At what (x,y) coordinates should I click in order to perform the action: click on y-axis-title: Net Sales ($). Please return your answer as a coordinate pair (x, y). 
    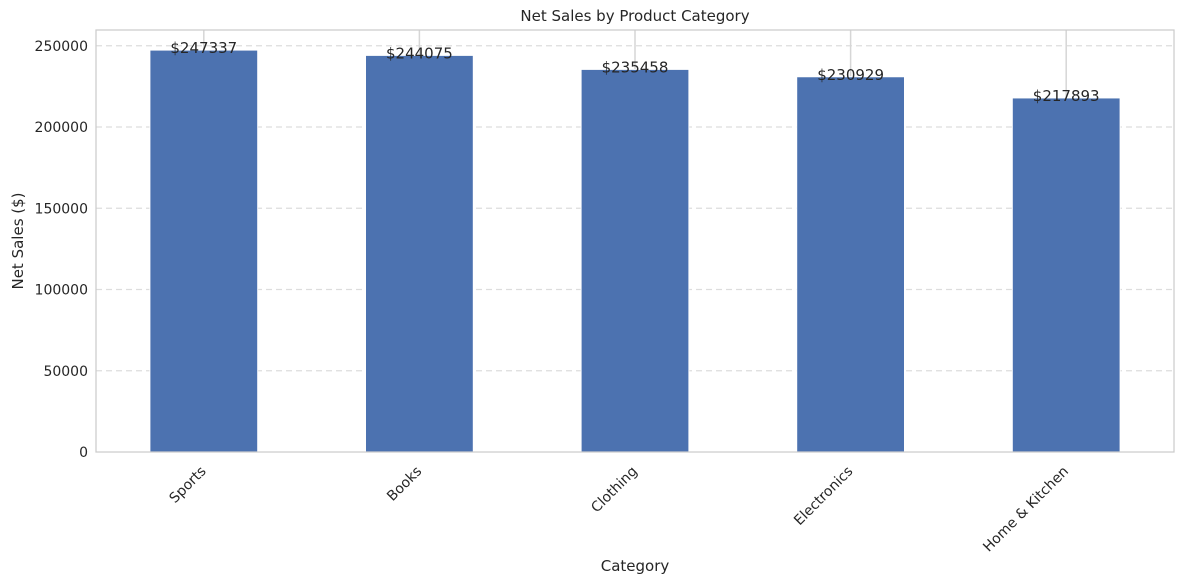
    Looking at the image, I should click on (18, 240).